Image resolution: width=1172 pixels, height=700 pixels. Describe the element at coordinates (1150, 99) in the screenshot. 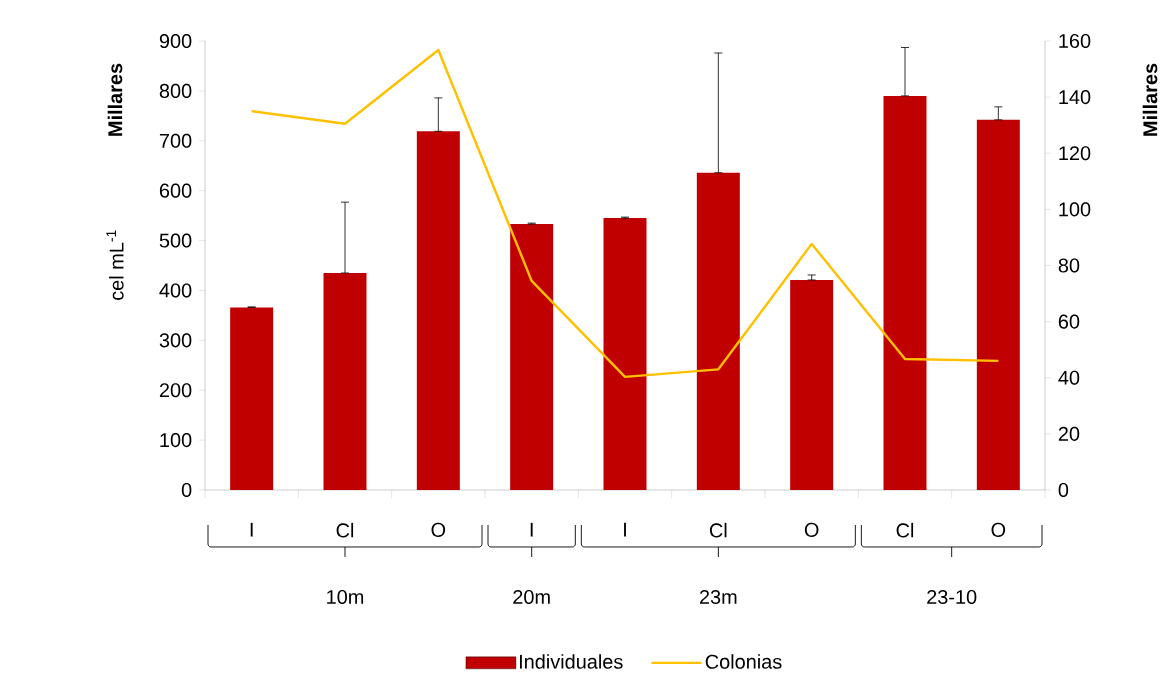

I see `y2-axis-title: Millares` at that location.